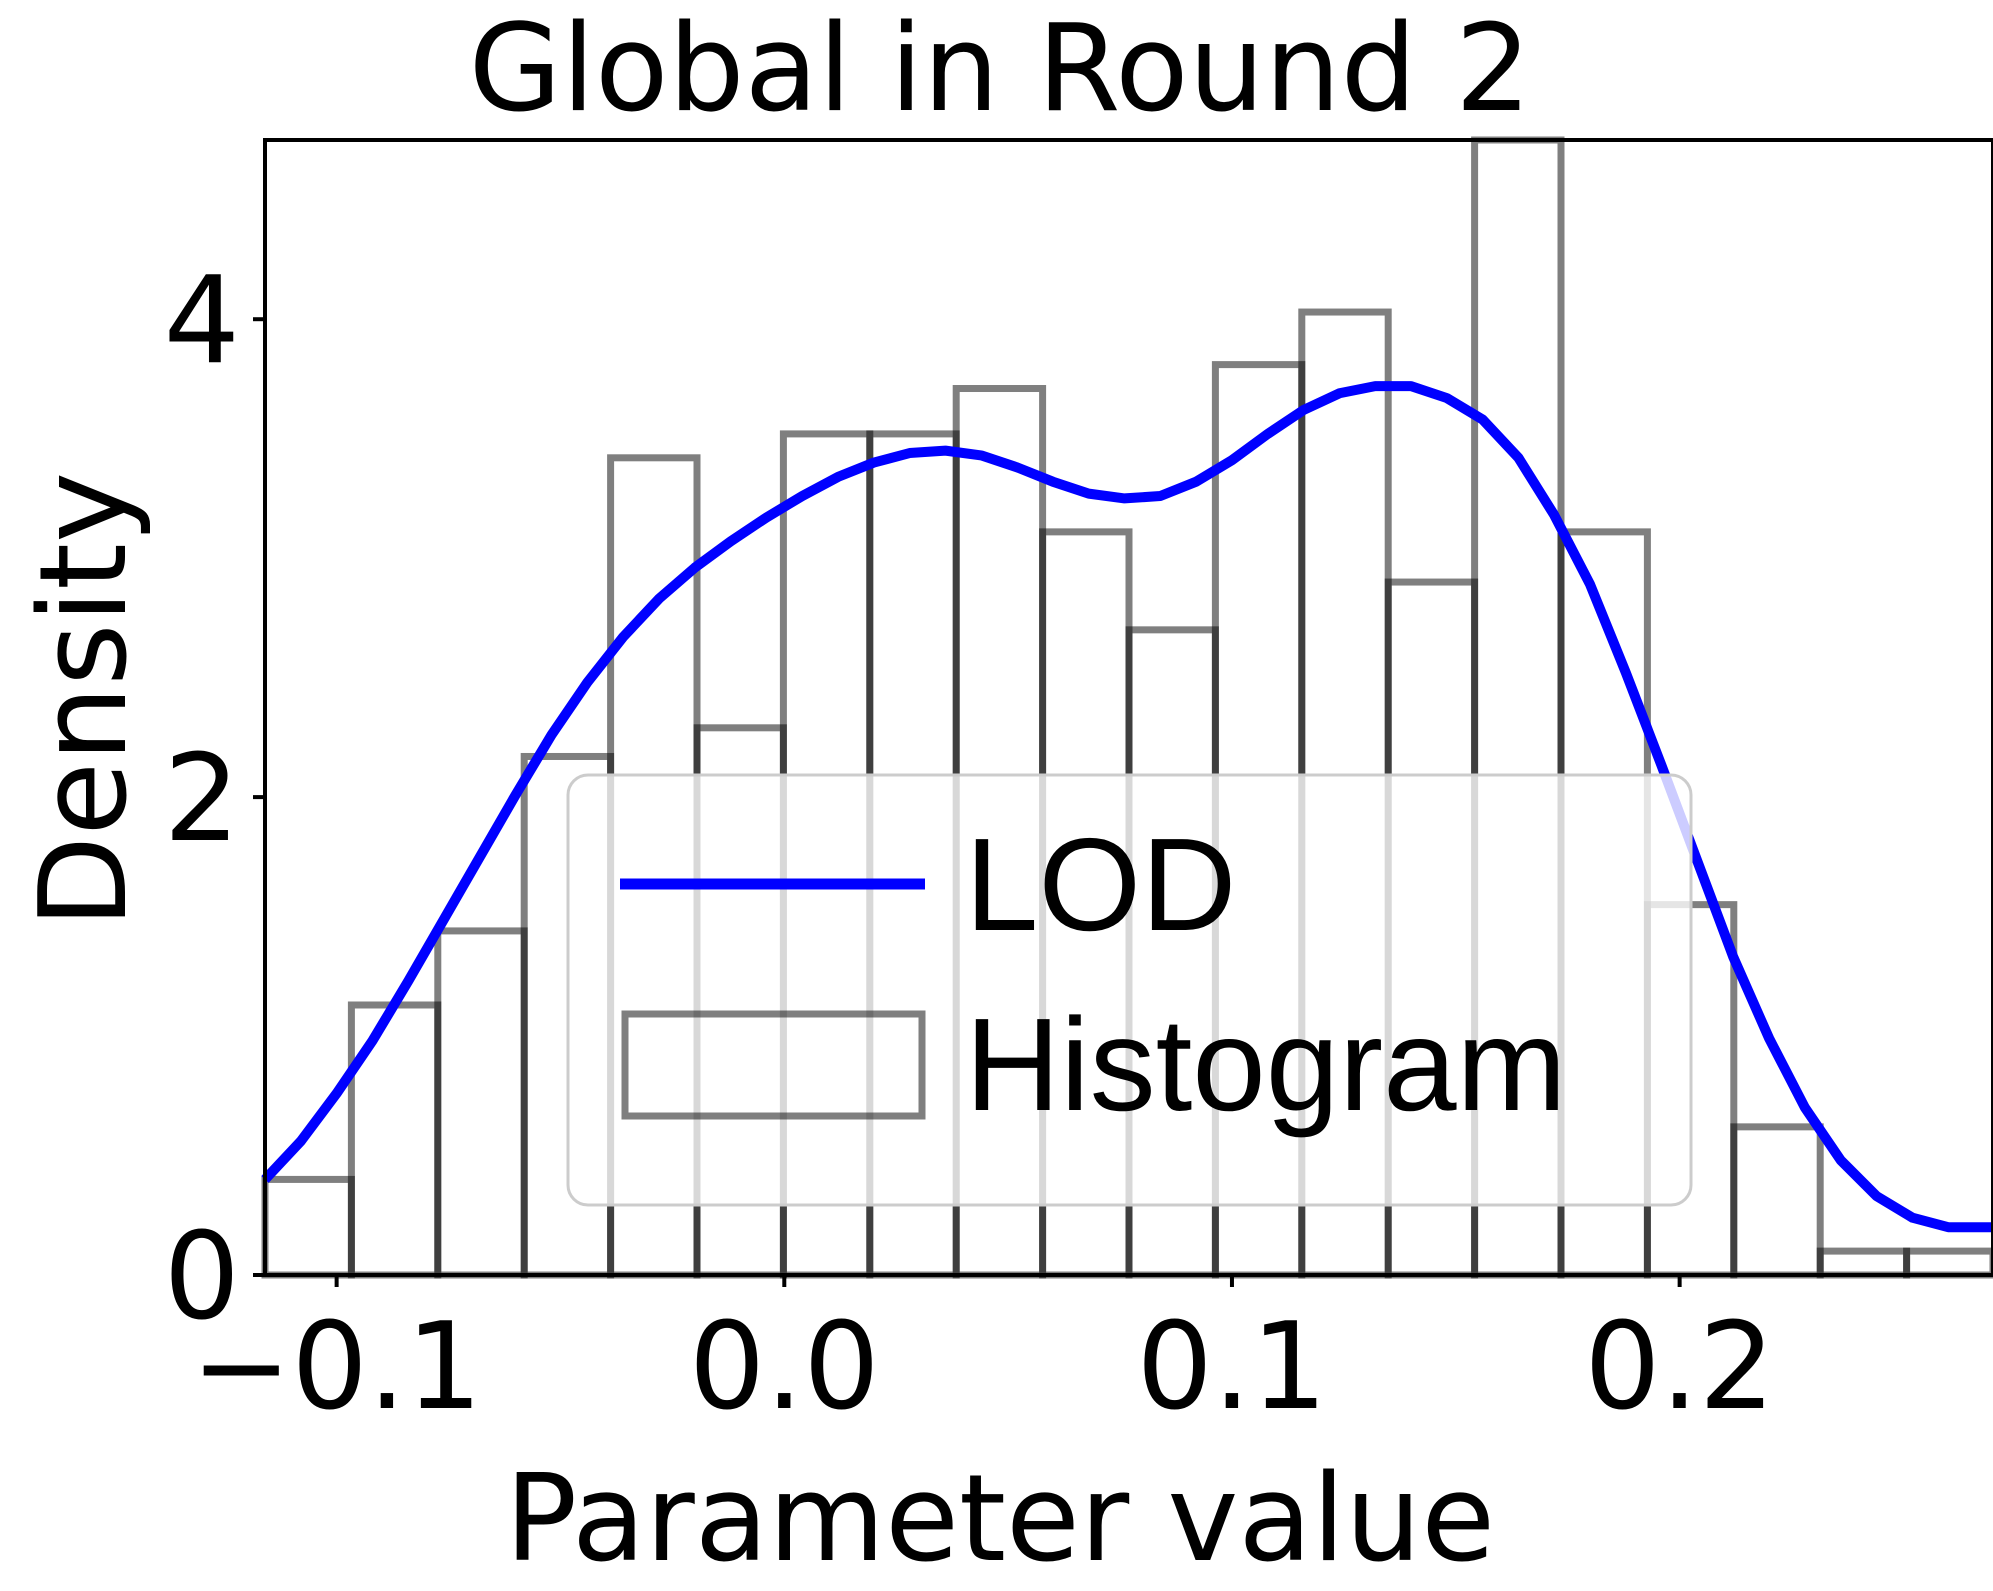  Describe the element at coordinates (202, 321) in the screenshot. I see `y-tick-label: 4` at that location.